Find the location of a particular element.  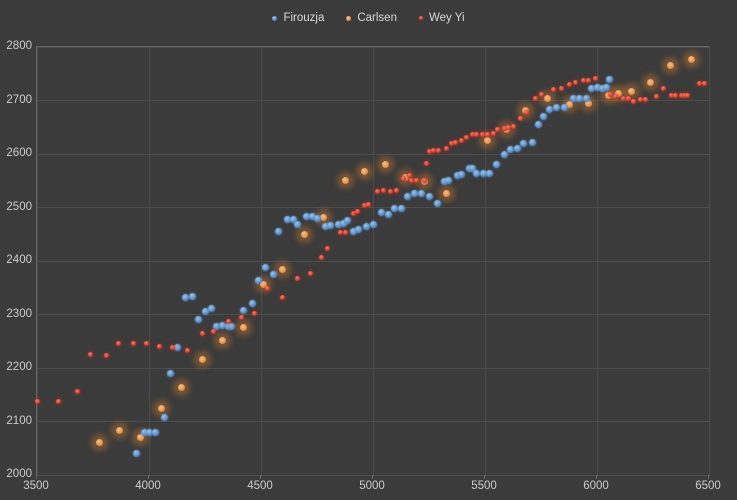

gridline-v is located at coordinates (709, 261).